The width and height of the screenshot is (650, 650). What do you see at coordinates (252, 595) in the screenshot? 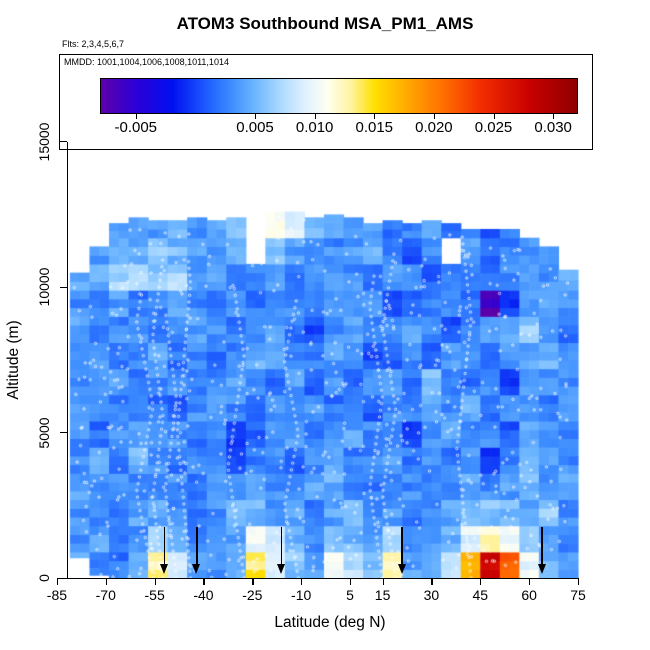
I see `x-axis-tick-label: -25` at bounding box center [252, 595].